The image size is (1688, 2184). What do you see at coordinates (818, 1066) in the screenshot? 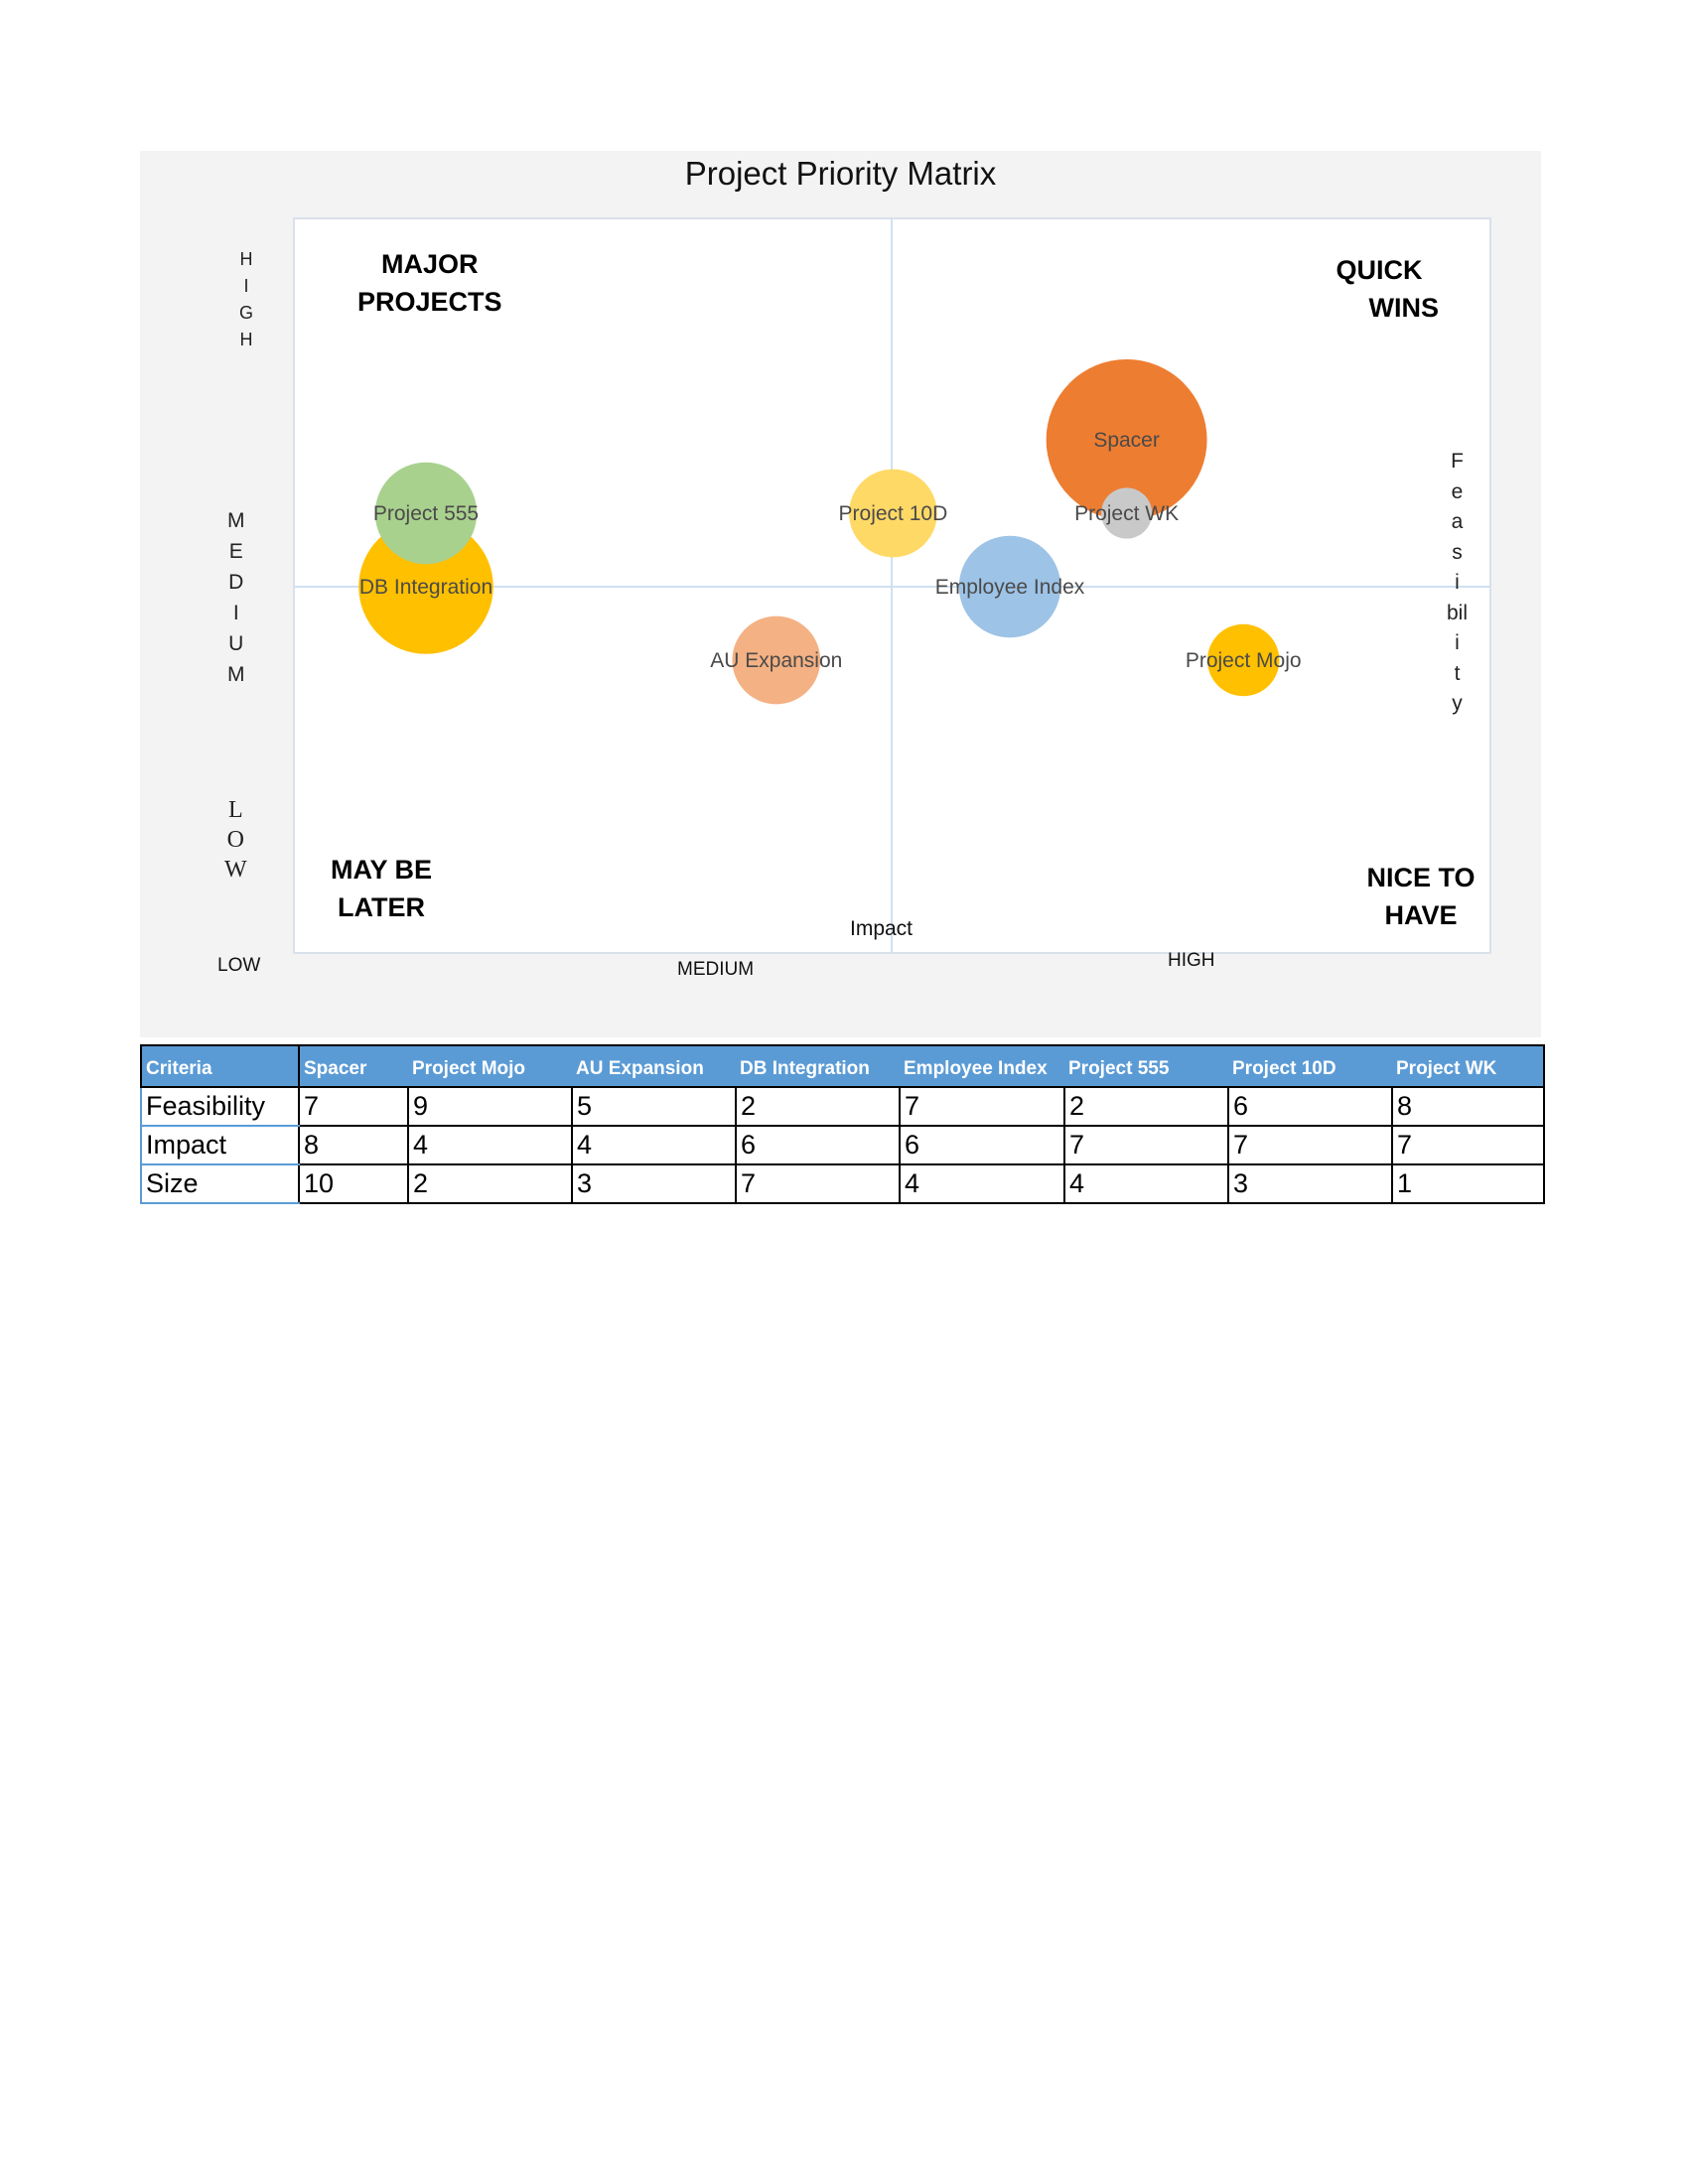
I see `table-header-cell: DB Integration` at bounding box center [818, 1066].